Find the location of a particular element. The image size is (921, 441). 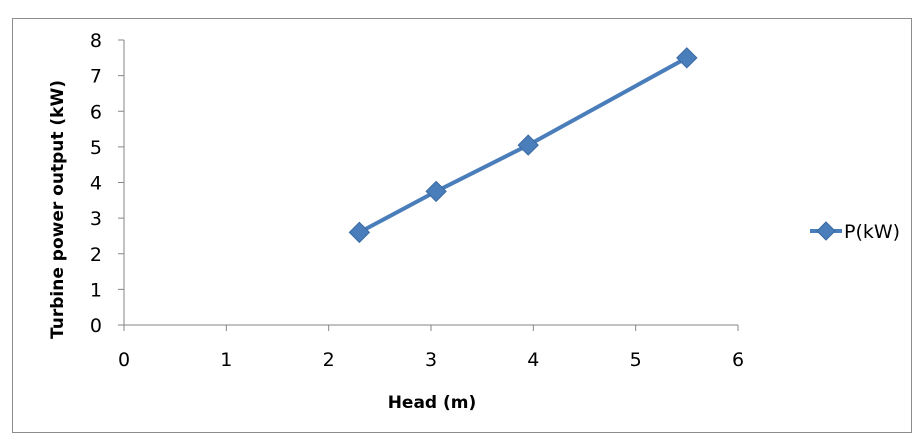

x-tick-labels: 0 1 2 3 4 5 6 is located at coordinates (431, 360).